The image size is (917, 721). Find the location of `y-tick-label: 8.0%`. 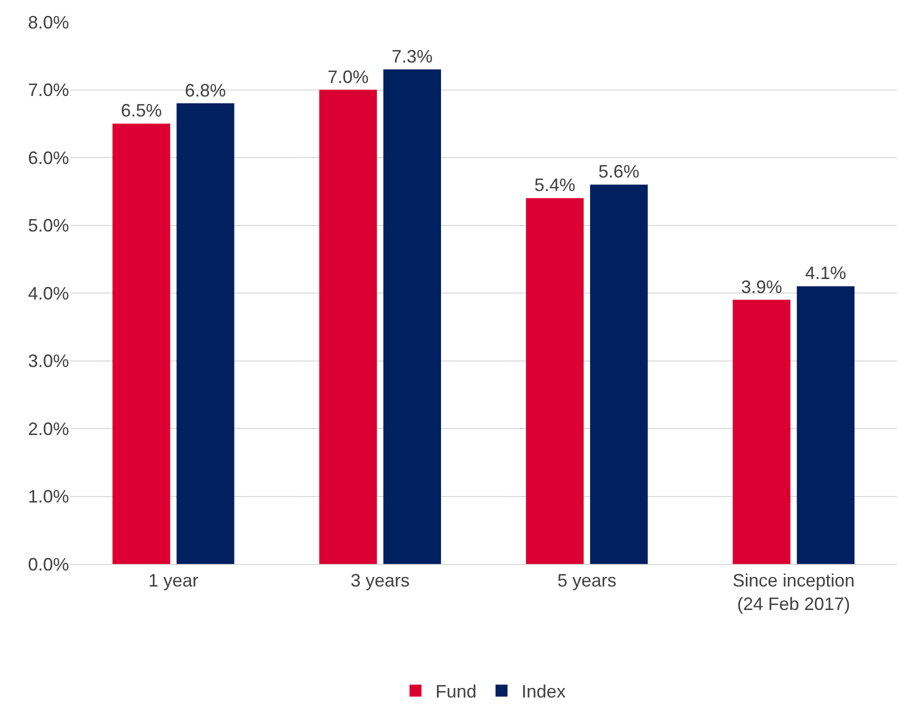

y-tick-label: 8.0% is located at coordinates (48, 22).